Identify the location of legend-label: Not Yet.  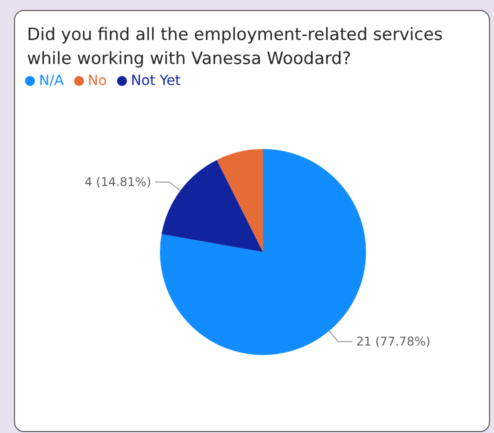
(155, 81).